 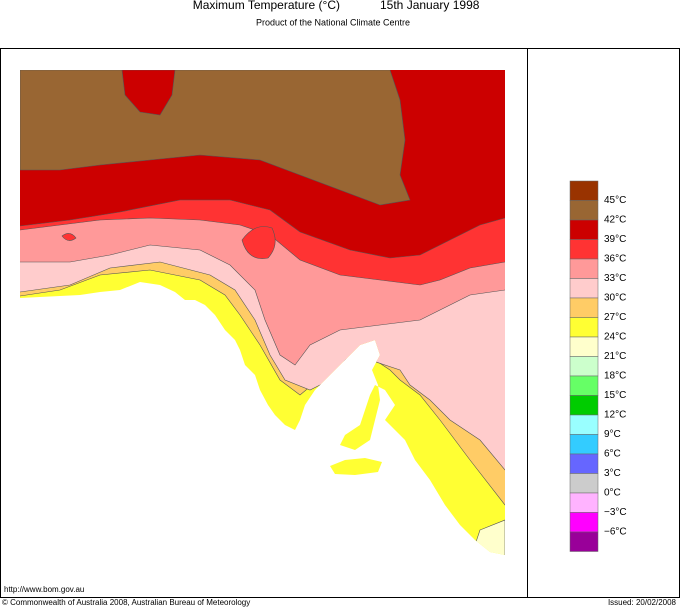 What do you see at coordinates (148, 93) in the screenshot?
I see `band-39-patch` at bounding box center [148, 93].